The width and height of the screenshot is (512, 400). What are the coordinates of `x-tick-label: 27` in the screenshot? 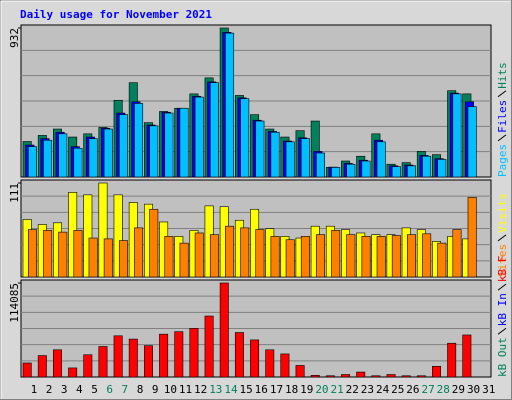 It's located at (427, 389).